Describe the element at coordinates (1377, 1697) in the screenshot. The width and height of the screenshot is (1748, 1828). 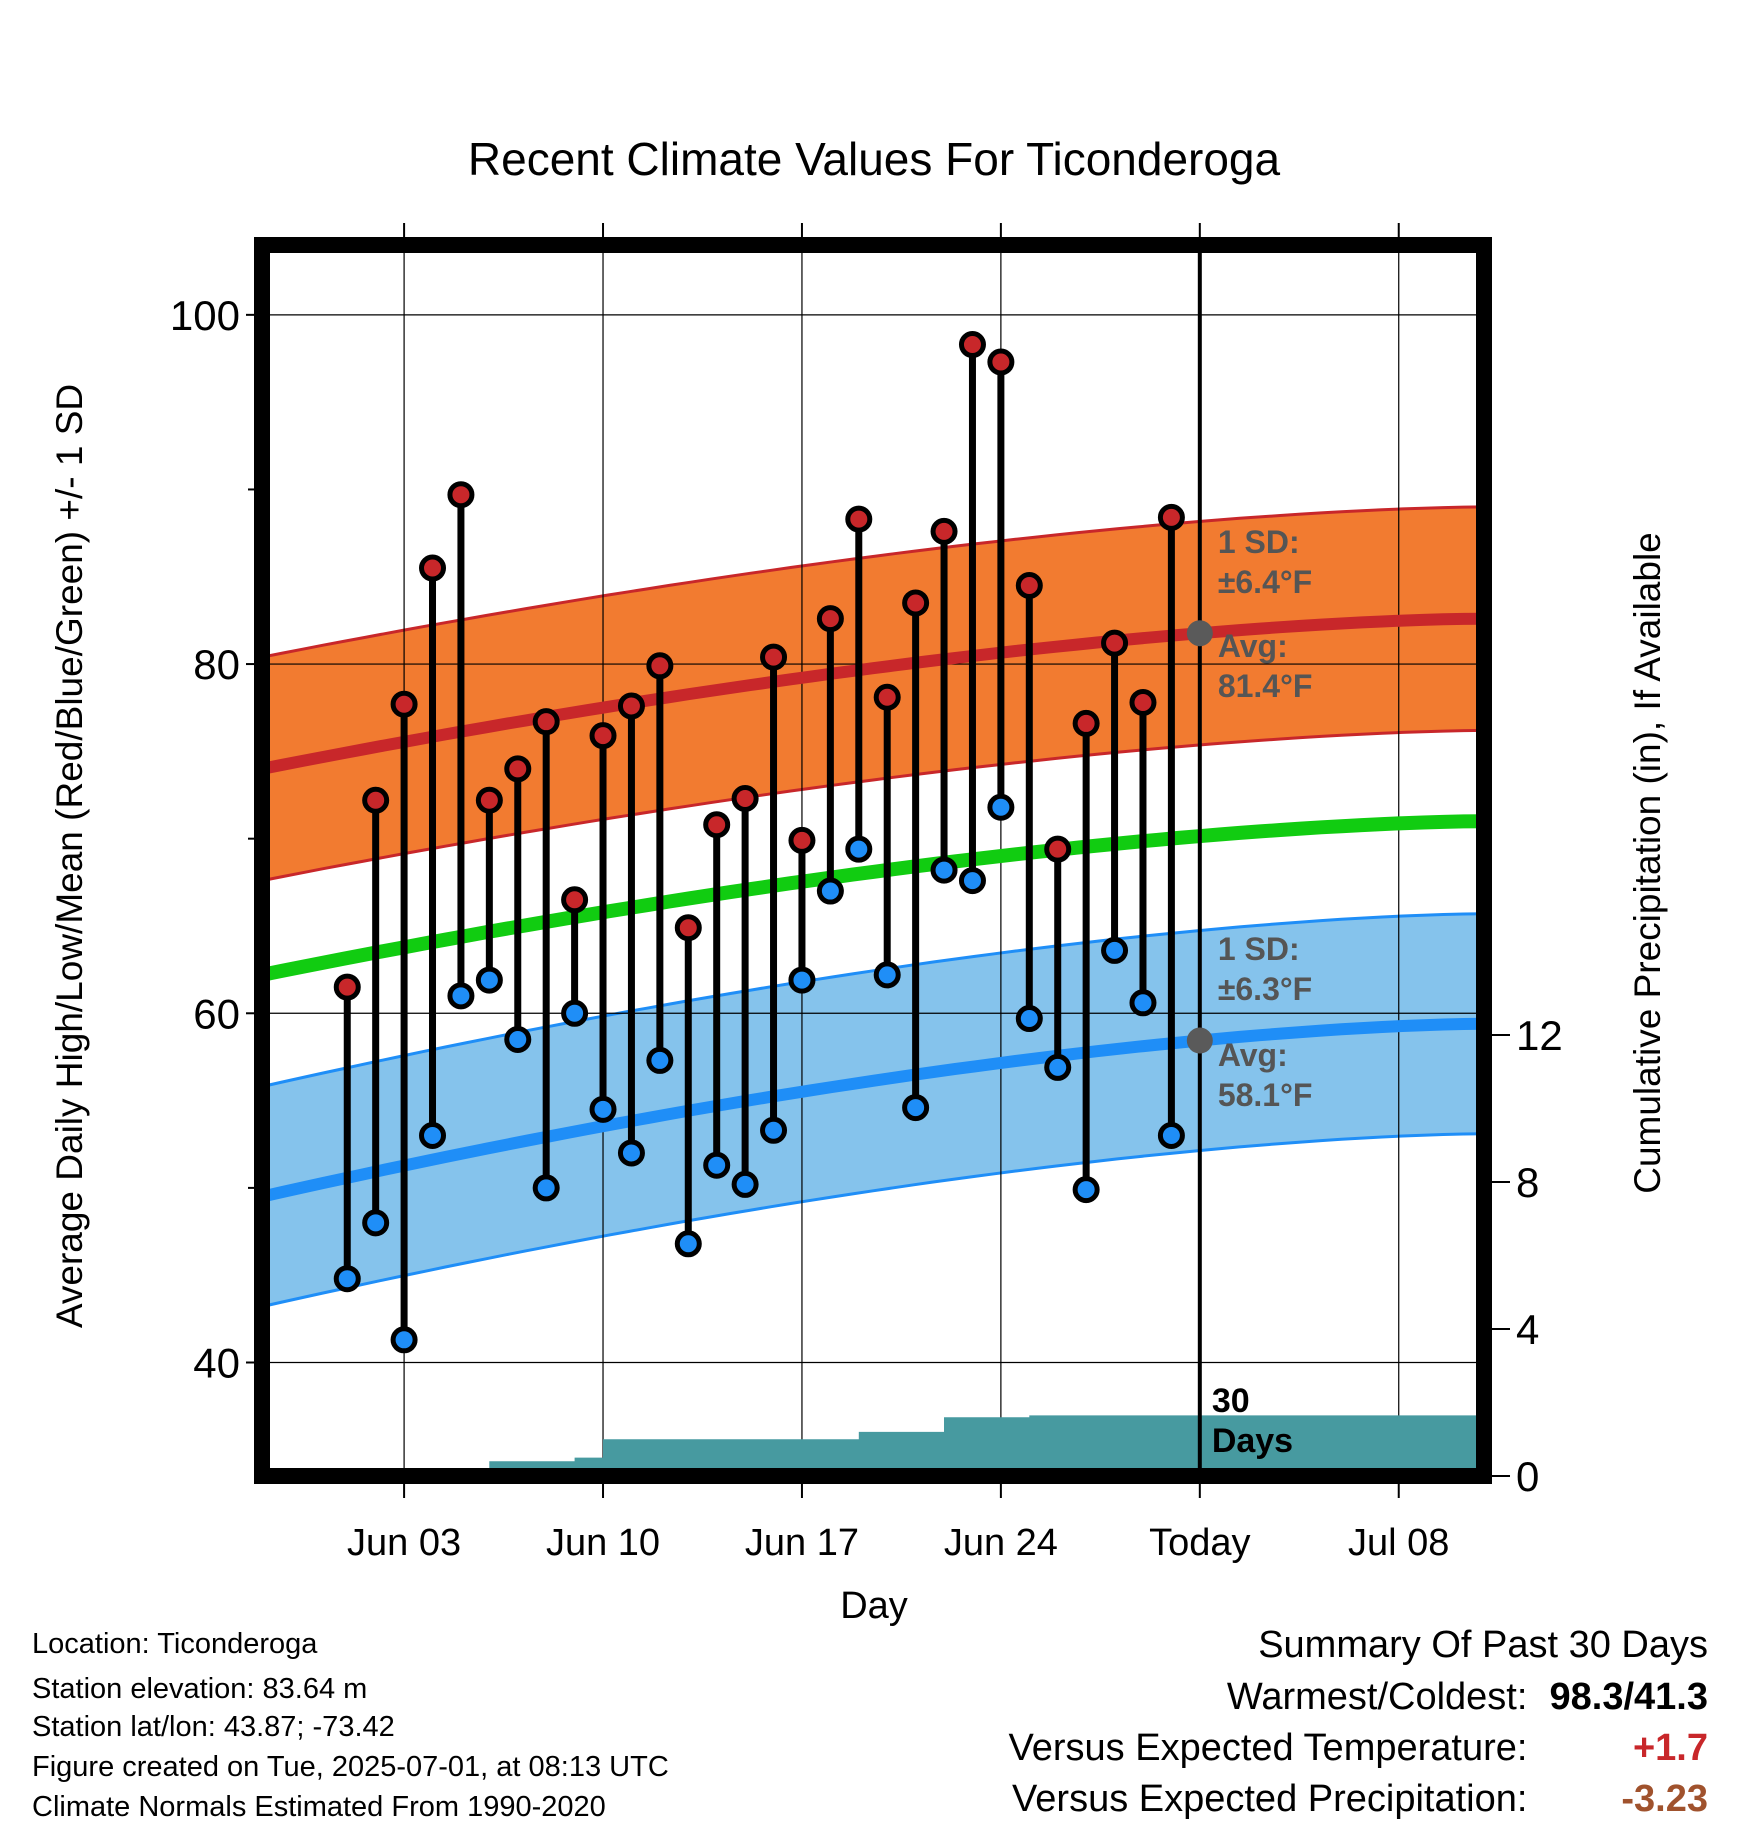
I see `warmest-label: Warmest/Coldest:` at that location.